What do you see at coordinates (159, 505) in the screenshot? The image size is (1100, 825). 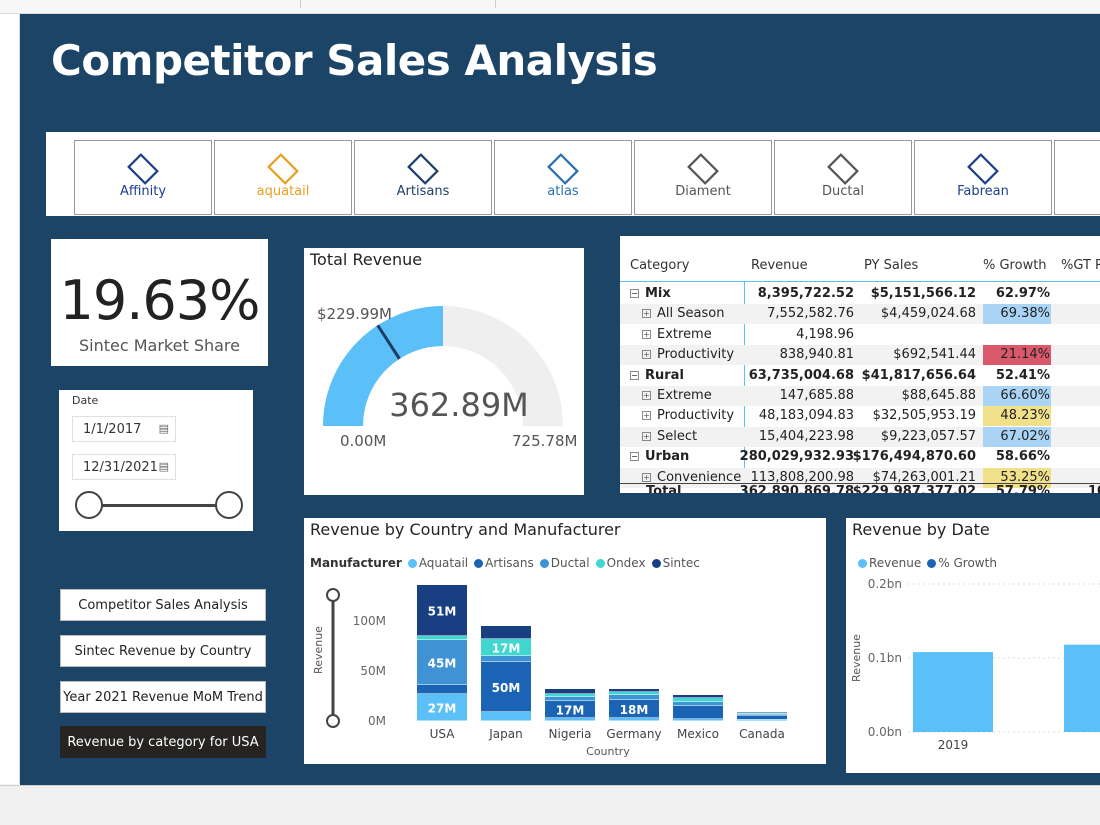 I see `date-range-slider-track` at bounding box center [159, 505].